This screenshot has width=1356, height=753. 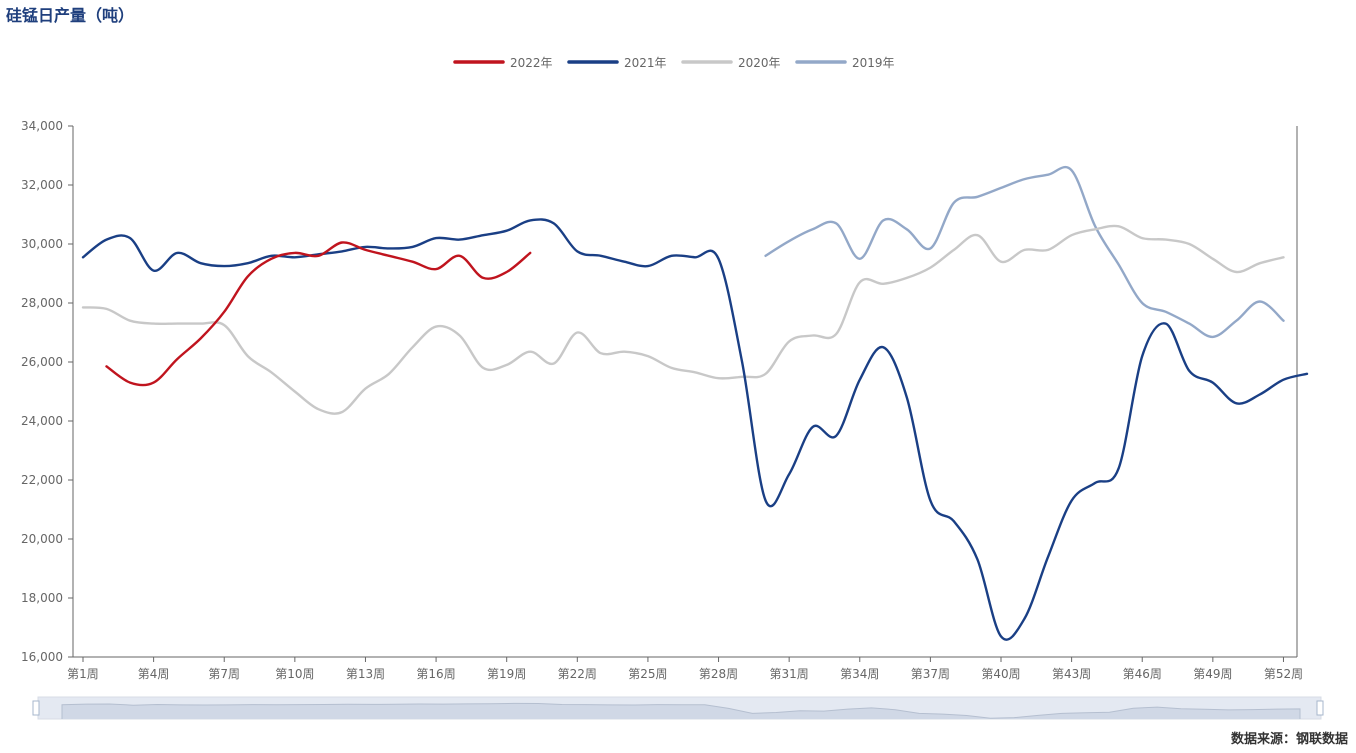 What do you see at coordinates (789, 674) in the screenshot?
I see `x-tick-label: 第31周` at bounding box center [789, 674].